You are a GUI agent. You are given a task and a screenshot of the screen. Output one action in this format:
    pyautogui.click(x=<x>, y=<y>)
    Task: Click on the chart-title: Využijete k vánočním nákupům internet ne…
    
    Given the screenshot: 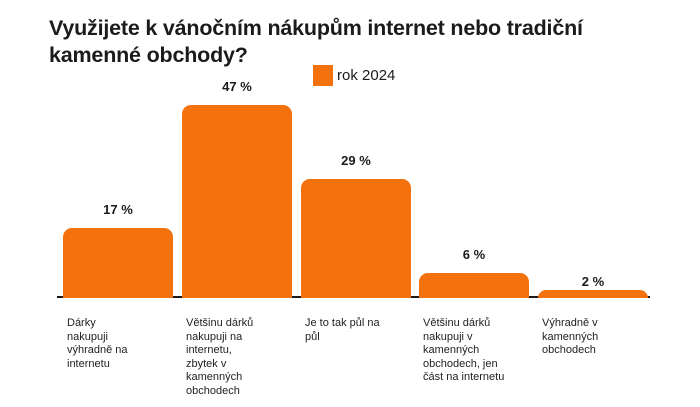 What is the action you would take?
    pyautogui.click(x=316, y=41)
    